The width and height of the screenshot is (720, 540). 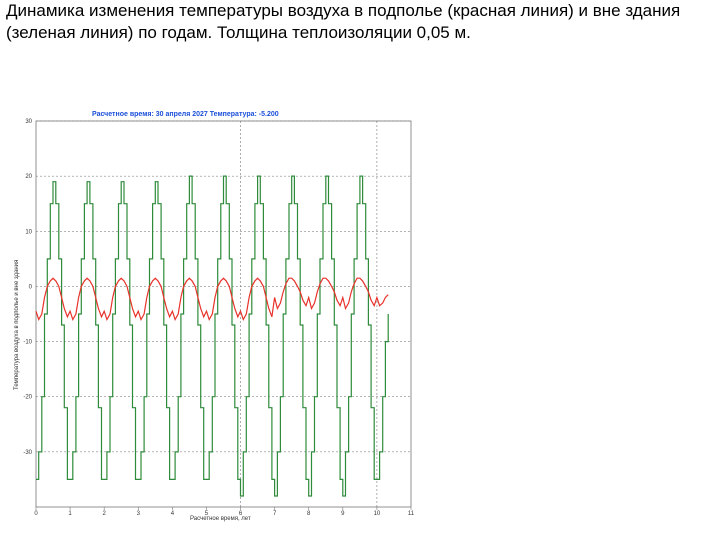 What do you see at coordinates (220, 519) in the screenshot?
I see `x-axis-label: Расчетное время, лет` at bounding box center [220, 519].